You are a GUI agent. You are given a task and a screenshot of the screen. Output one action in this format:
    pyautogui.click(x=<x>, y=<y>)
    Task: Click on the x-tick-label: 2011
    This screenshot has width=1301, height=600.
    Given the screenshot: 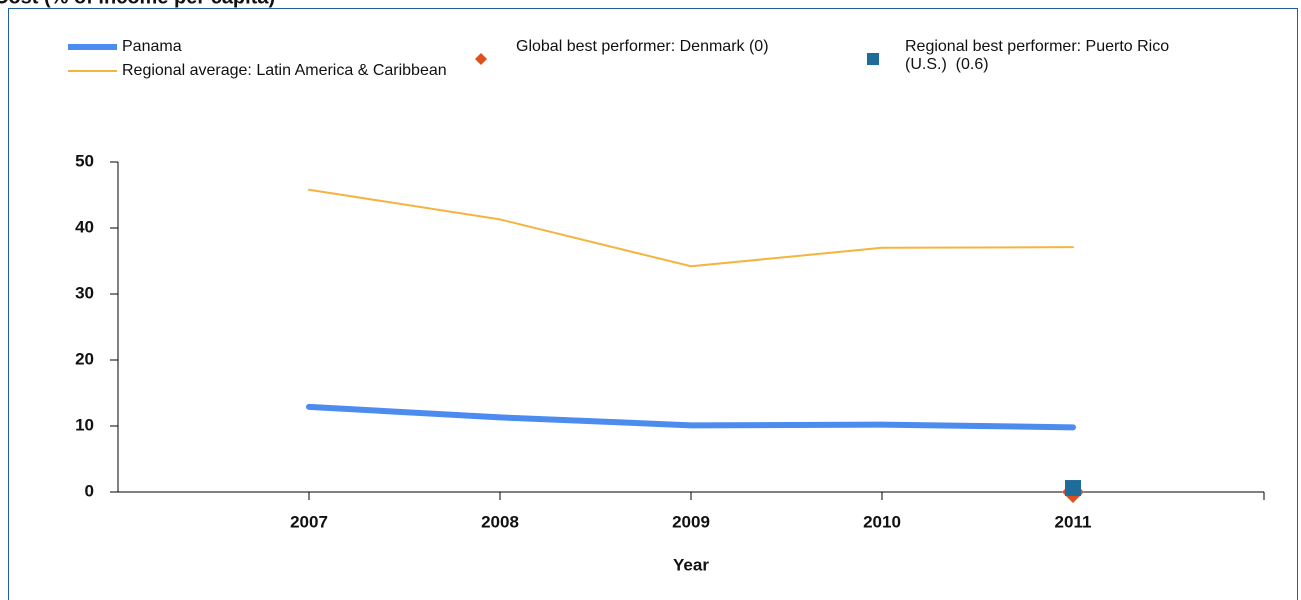 What is the action you would take?
    pyautogui.click(x=1073, y=521)
    